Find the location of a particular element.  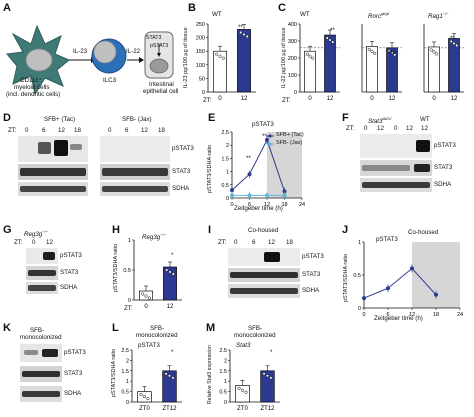

M-point is located at coordinates (239, 388).